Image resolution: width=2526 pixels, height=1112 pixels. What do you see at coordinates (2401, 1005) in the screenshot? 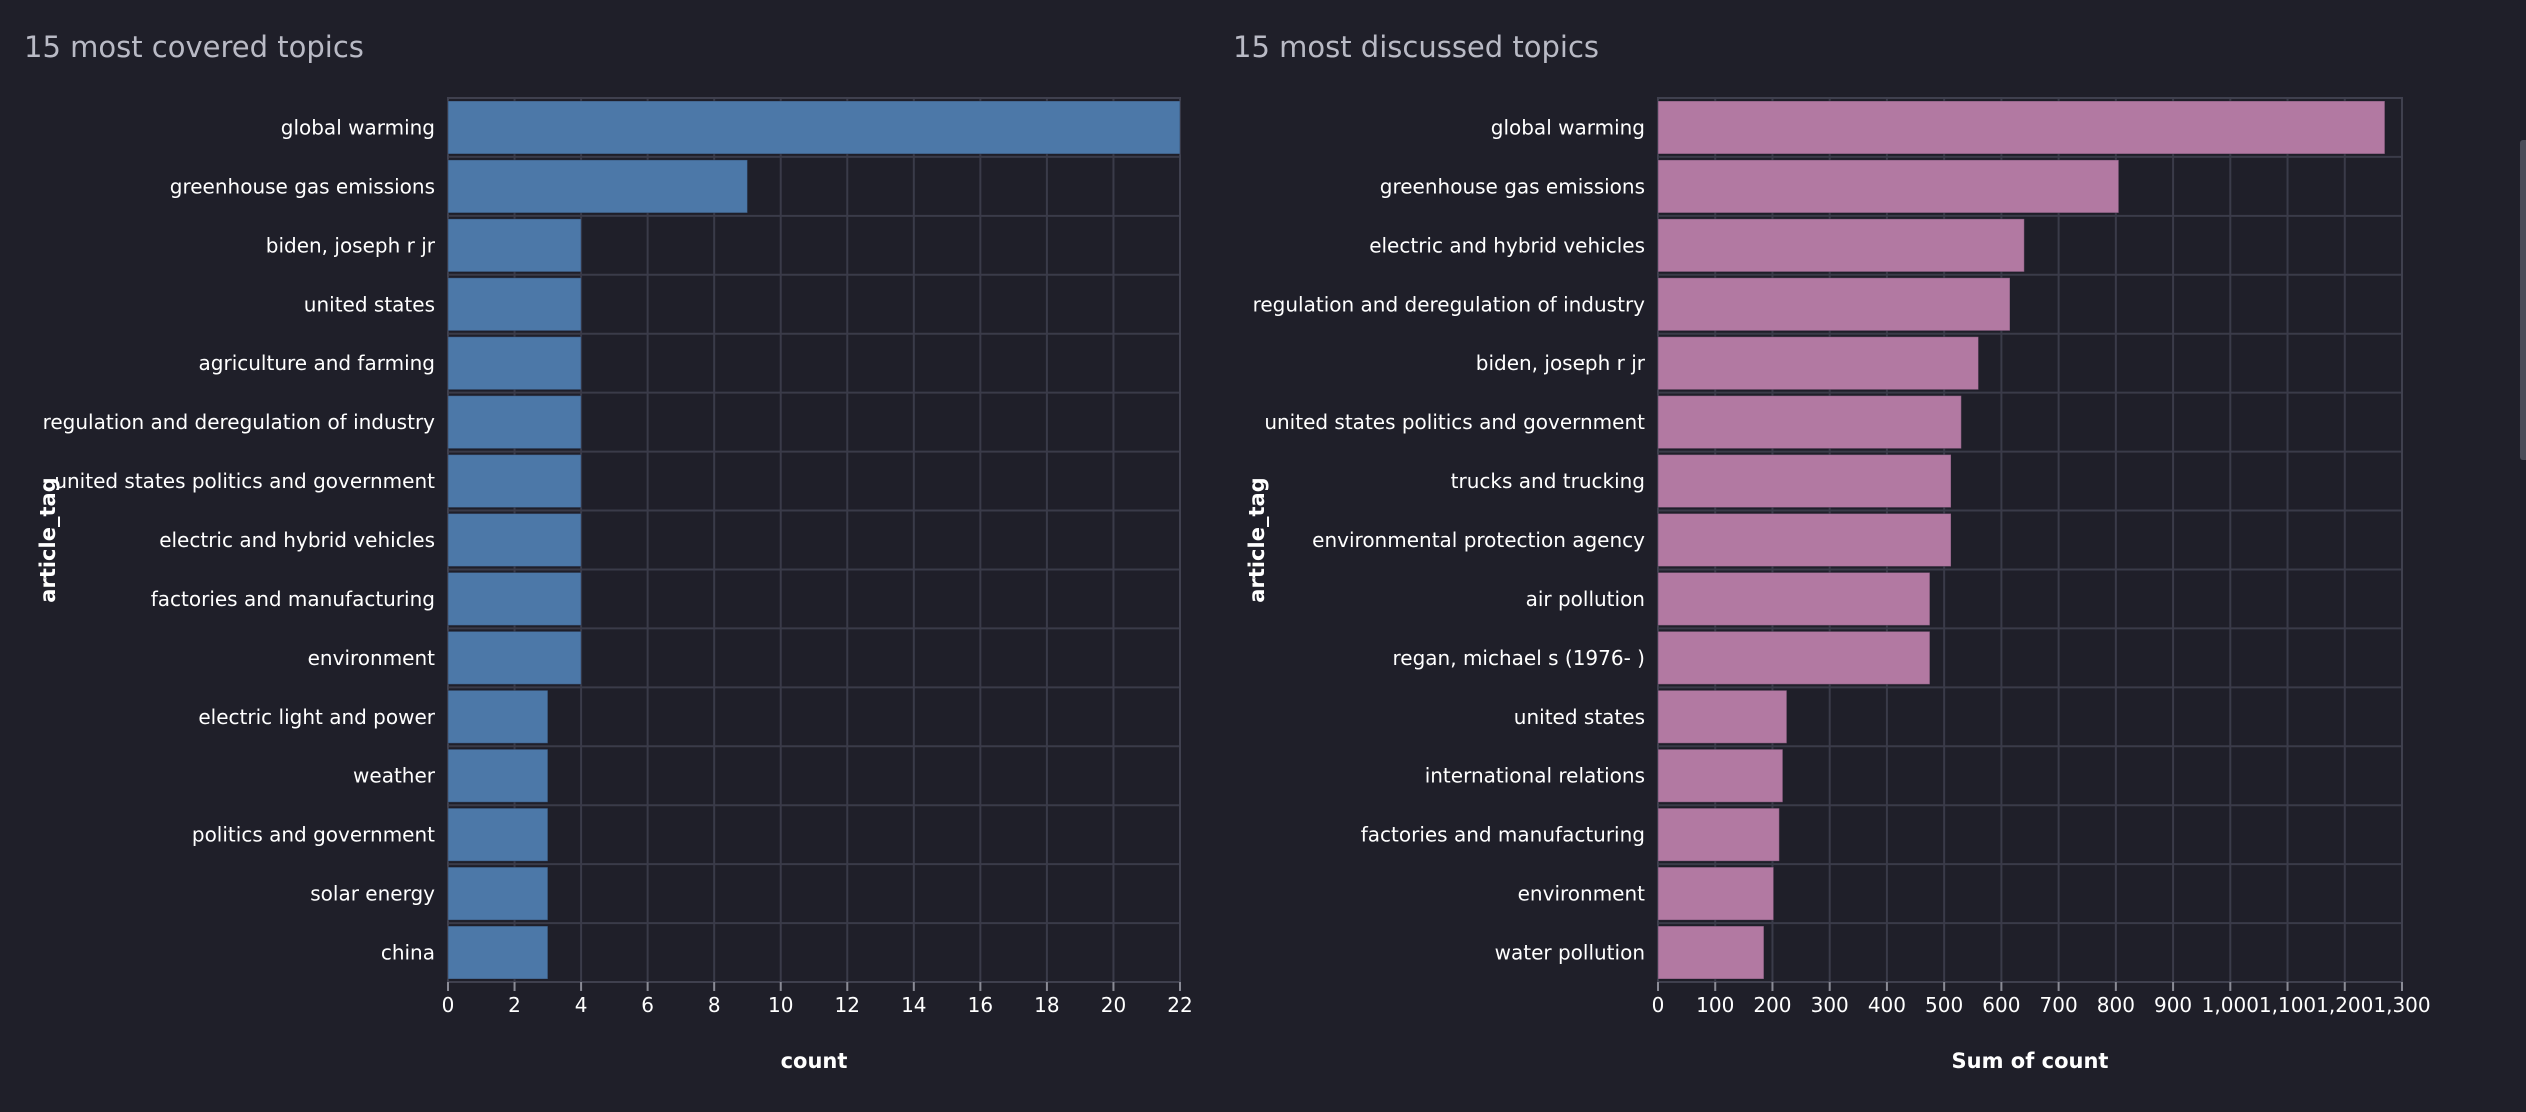
I see `x-tick-label: 1,300` at bounding box center [2401, 1005].